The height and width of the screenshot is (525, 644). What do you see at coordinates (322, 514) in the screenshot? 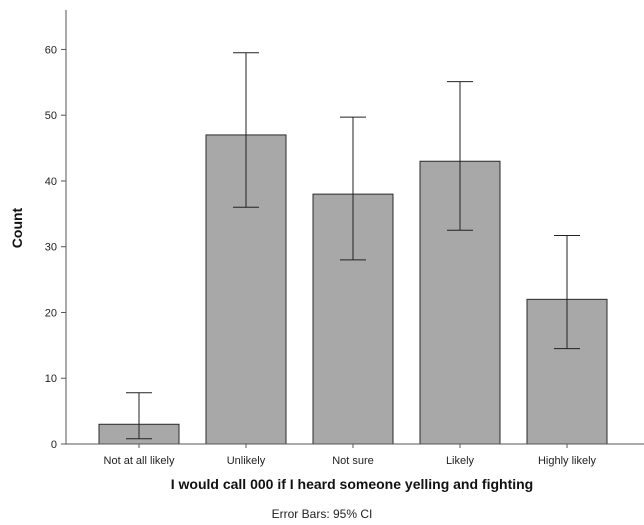
I see `error-bars-note: Error Bars: 95% CI` at bounding box center [322, 514].